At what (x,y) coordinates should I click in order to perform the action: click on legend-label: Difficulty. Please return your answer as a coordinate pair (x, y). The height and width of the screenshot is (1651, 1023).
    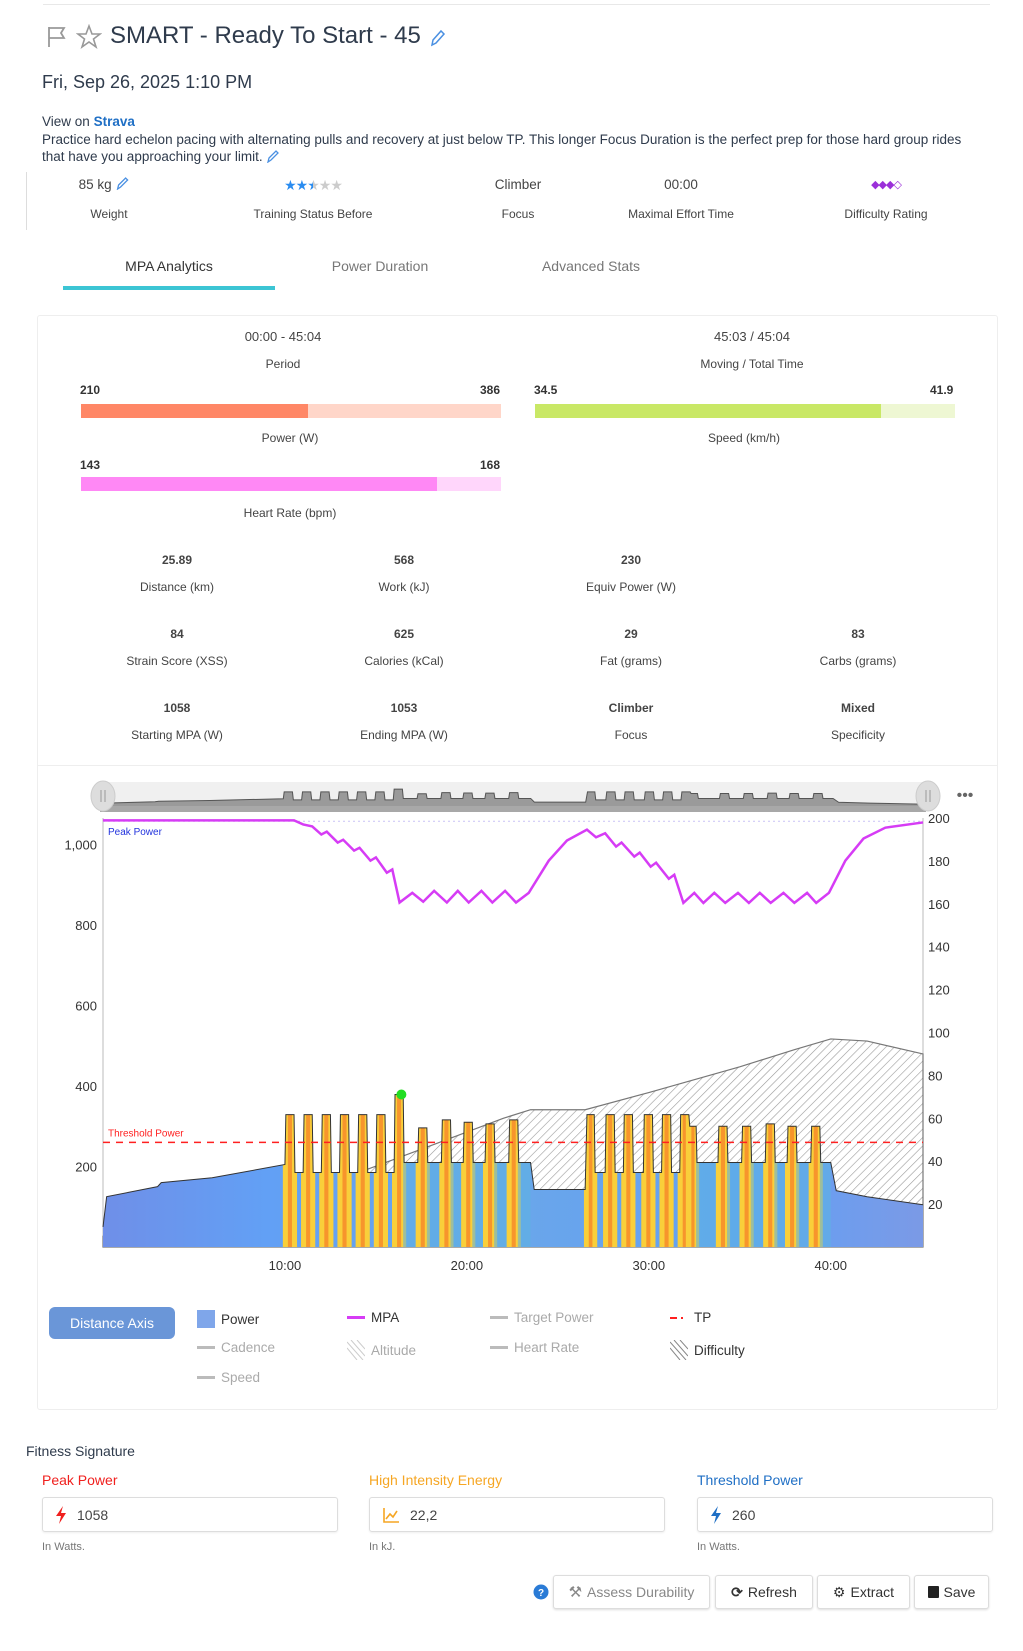
    Looking at the image, I should click on (719, 1350).